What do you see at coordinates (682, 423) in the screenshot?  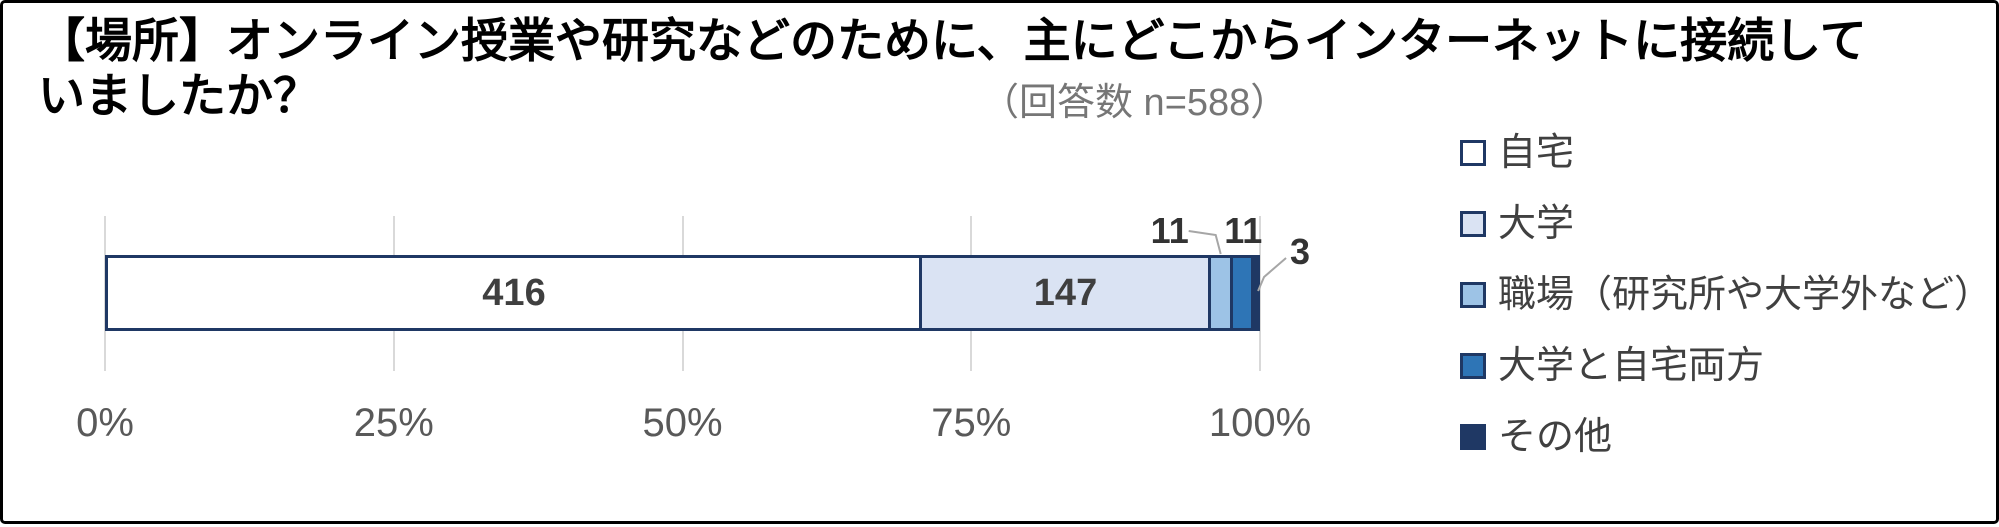 I see `x-tick-label: 50%` at bounding box center [682, 423].